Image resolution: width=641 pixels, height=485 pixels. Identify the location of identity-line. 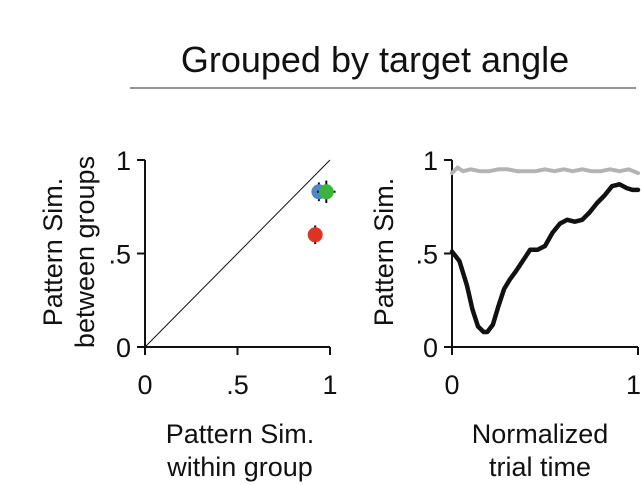
(237, 253).